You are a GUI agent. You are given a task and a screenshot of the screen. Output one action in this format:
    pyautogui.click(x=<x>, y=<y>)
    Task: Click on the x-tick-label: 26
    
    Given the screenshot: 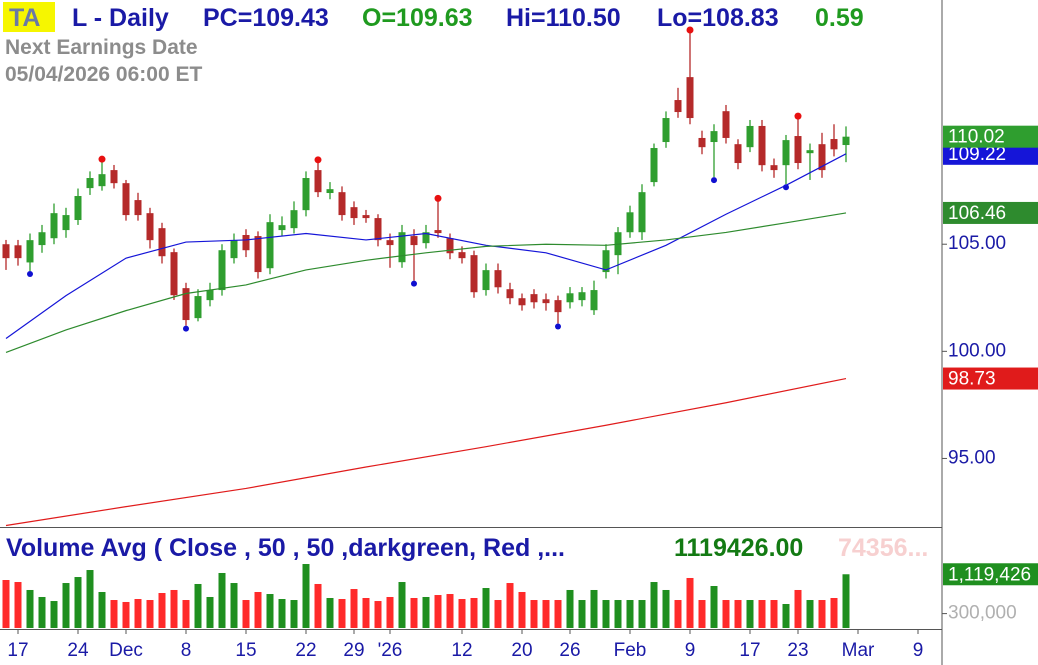 What is the action you would take?
    pyautogui.click(x=569, y=650)
    